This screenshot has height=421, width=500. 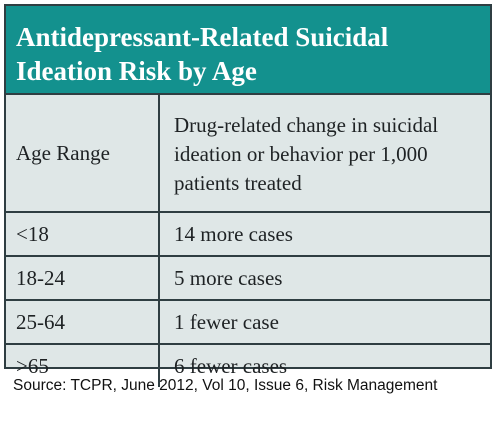 What do you see at coordinates (83, 322) in the screenshot?
I see `age-cell: 25-64` at bounding box center [83, 322].